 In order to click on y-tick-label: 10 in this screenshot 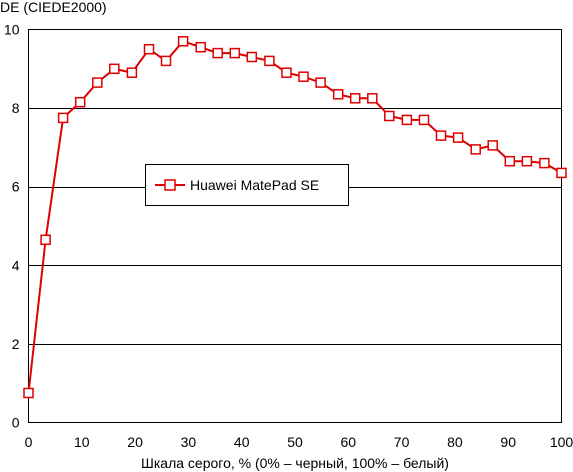, I will do `click(12, 30)`.